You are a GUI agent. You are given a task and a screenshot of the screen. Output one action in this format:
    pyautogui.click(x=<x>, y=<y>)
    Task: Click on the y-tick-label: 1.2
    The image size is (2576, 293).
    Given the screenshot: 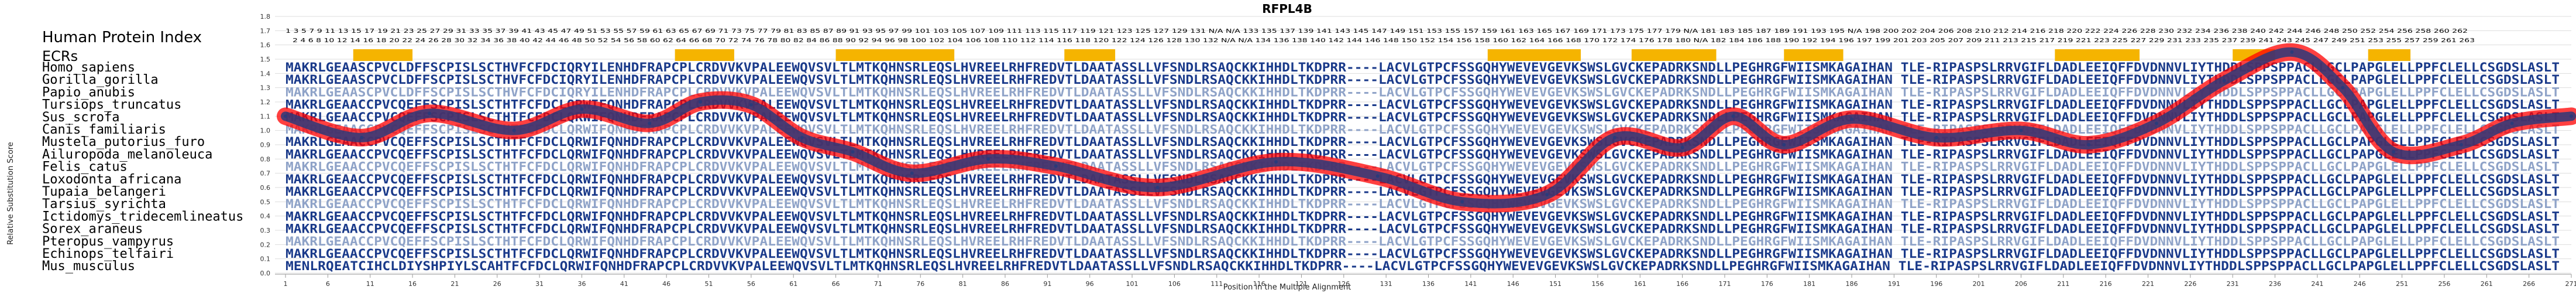 What is the action you would take?
    pyautogui.click(x=265, y=102)
    